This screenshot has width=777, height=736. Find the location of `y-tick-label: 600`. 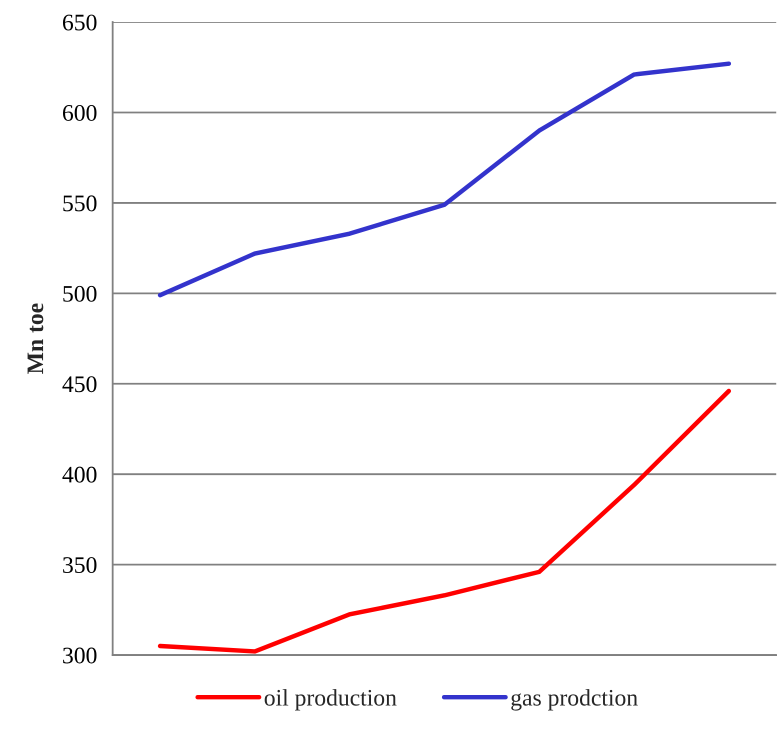

y-tick-label: 600 is located at coordinates (79, 112).